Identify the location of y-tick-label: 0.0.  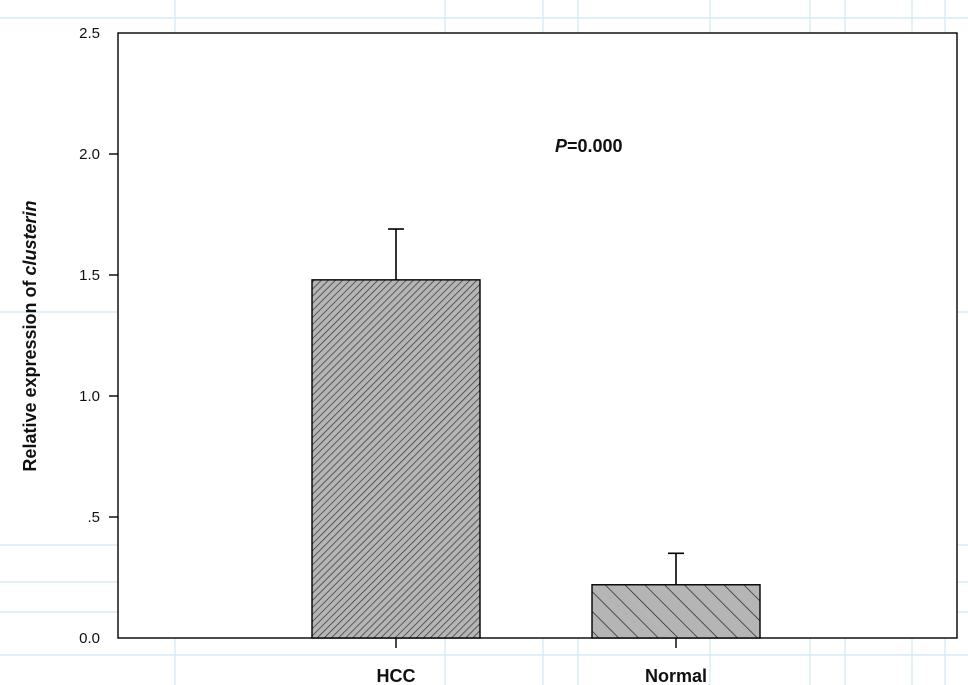
(89, 638).